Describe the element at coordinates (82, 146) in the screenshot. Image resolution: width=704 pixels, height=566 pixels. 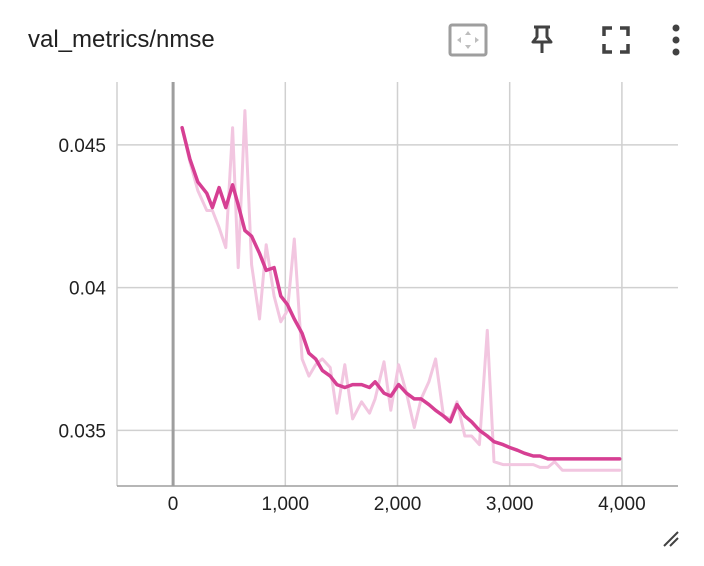
I see `y-tick-label: 0.045` at that location.